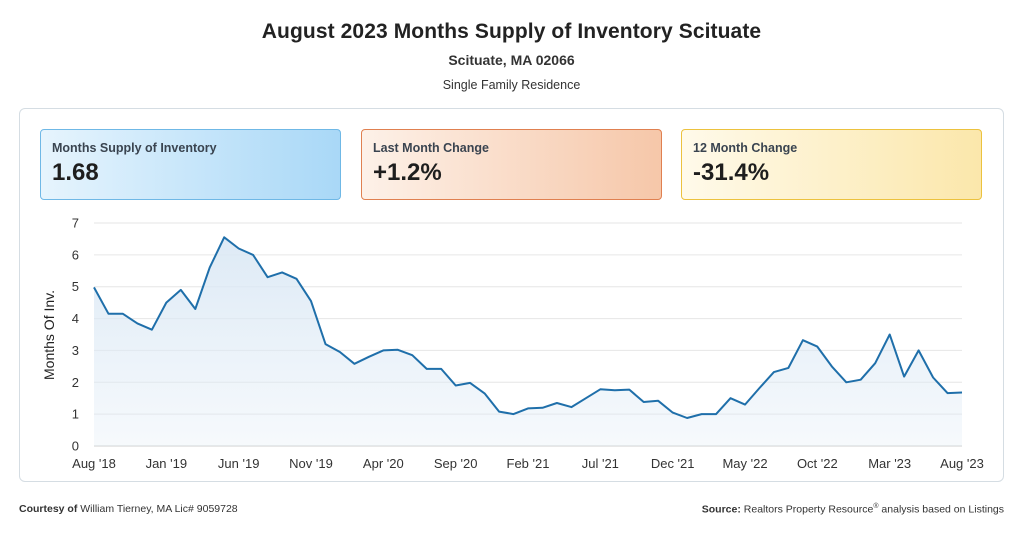 The width and height of the screenshot is (1023, 537). I want to click on y-tick-label-4: 4, so click(75, 318).